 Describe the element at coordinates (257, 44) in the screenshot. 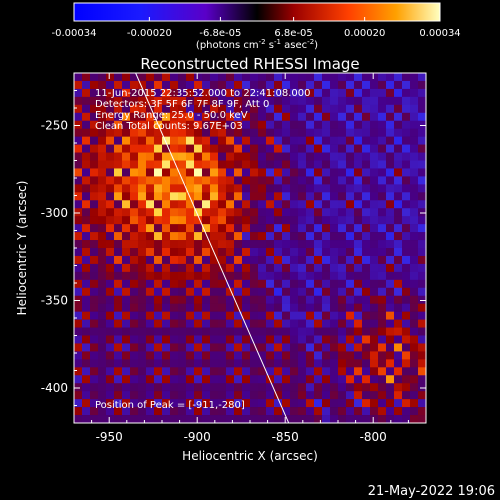

I see `colorbar-unit-label: (photons cm-2 s-1 asec-2)` at that location.